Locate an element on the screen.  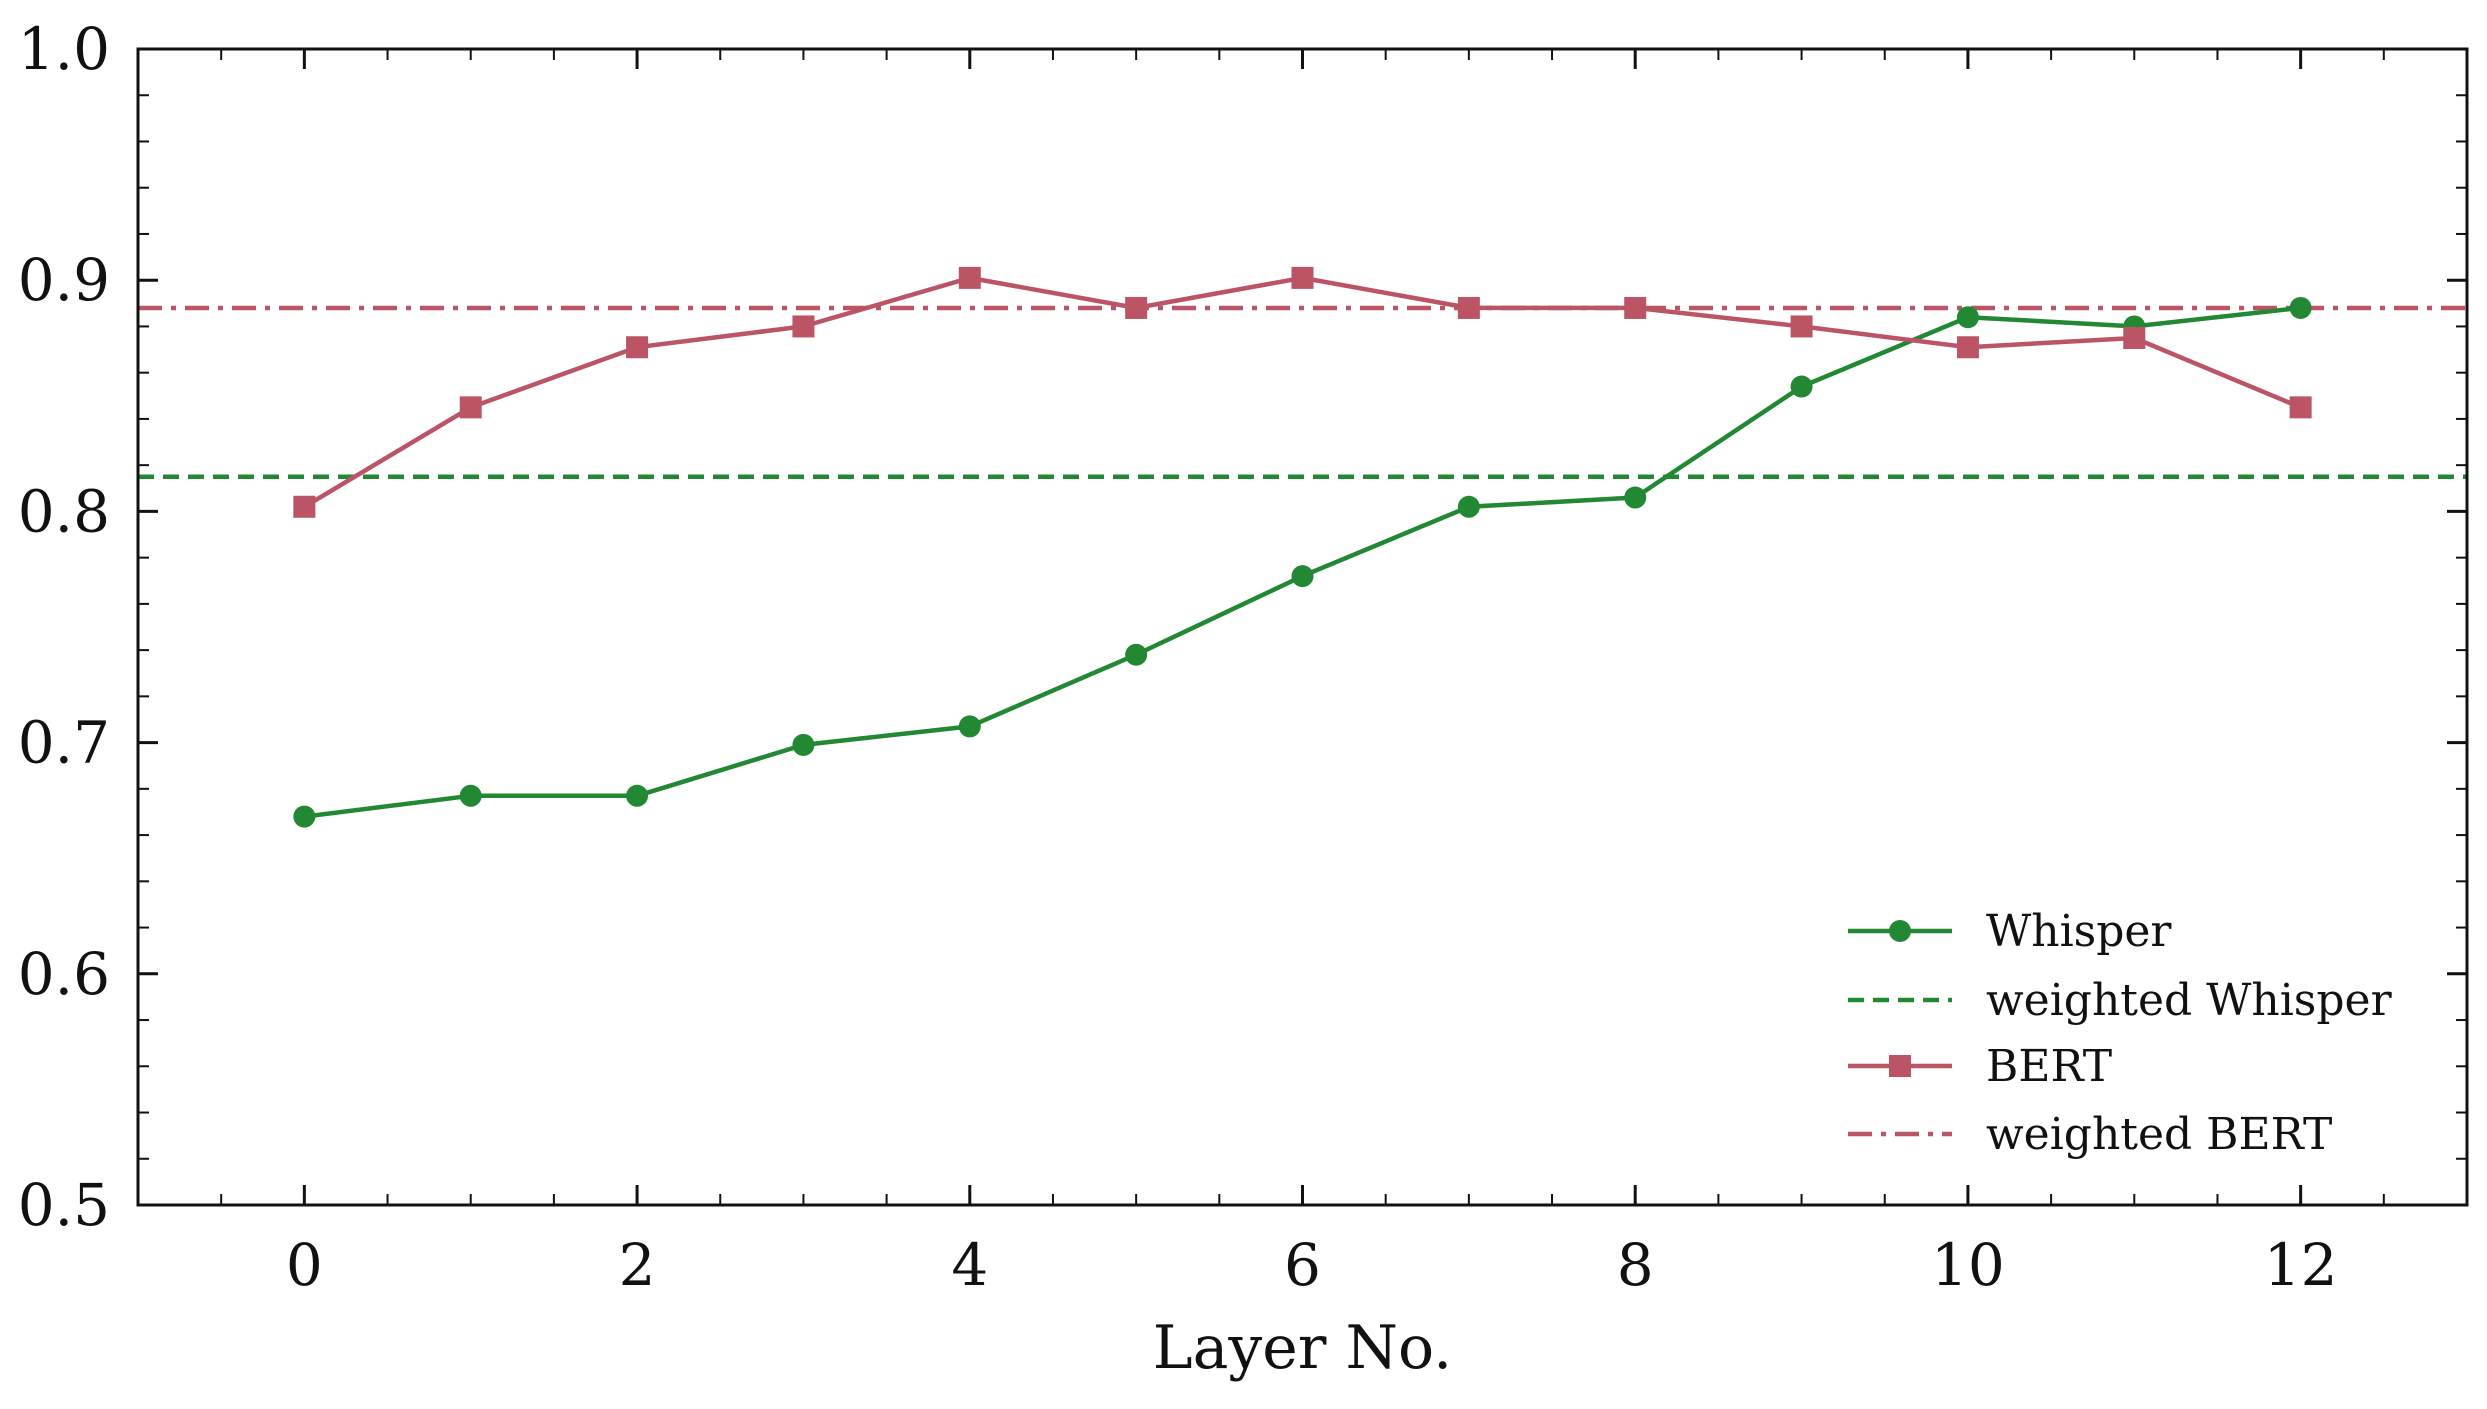
legend-label-whisper: Whisper is located at coordinates (2079, 931).